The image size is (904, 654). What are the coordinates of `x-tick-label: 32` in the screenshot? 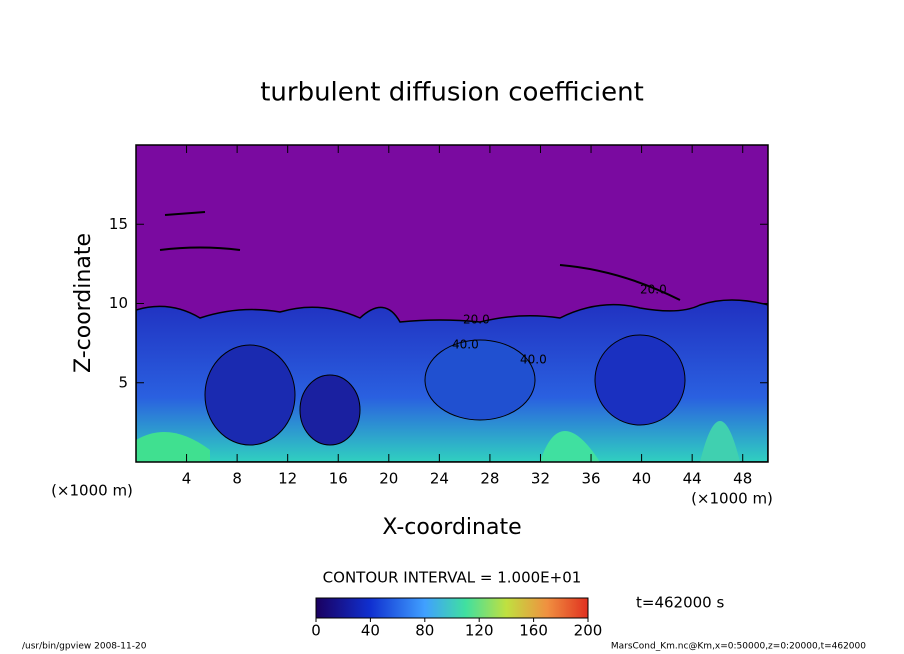 It's located at (540, 479).